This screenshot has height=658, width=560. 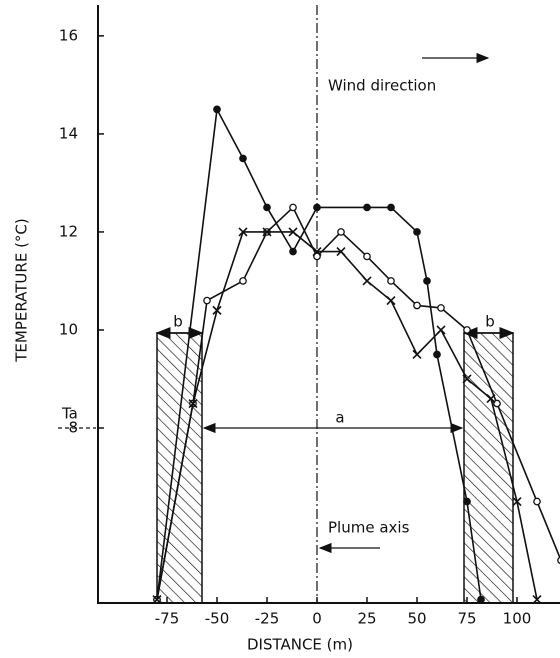 I want to click on x-tick-label: -75, so click(x=167, y=619).